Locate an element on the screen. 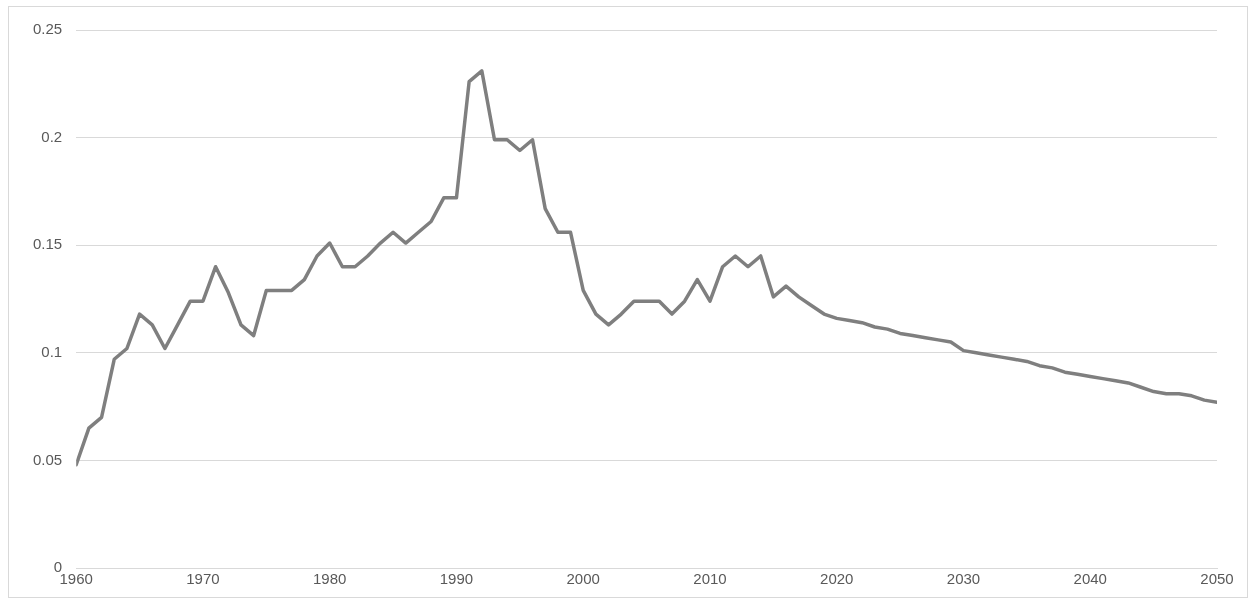 The height and width of the screenshot is (603, 1255). x-tick-label: 2040 is located at coordinates (1090, 579).